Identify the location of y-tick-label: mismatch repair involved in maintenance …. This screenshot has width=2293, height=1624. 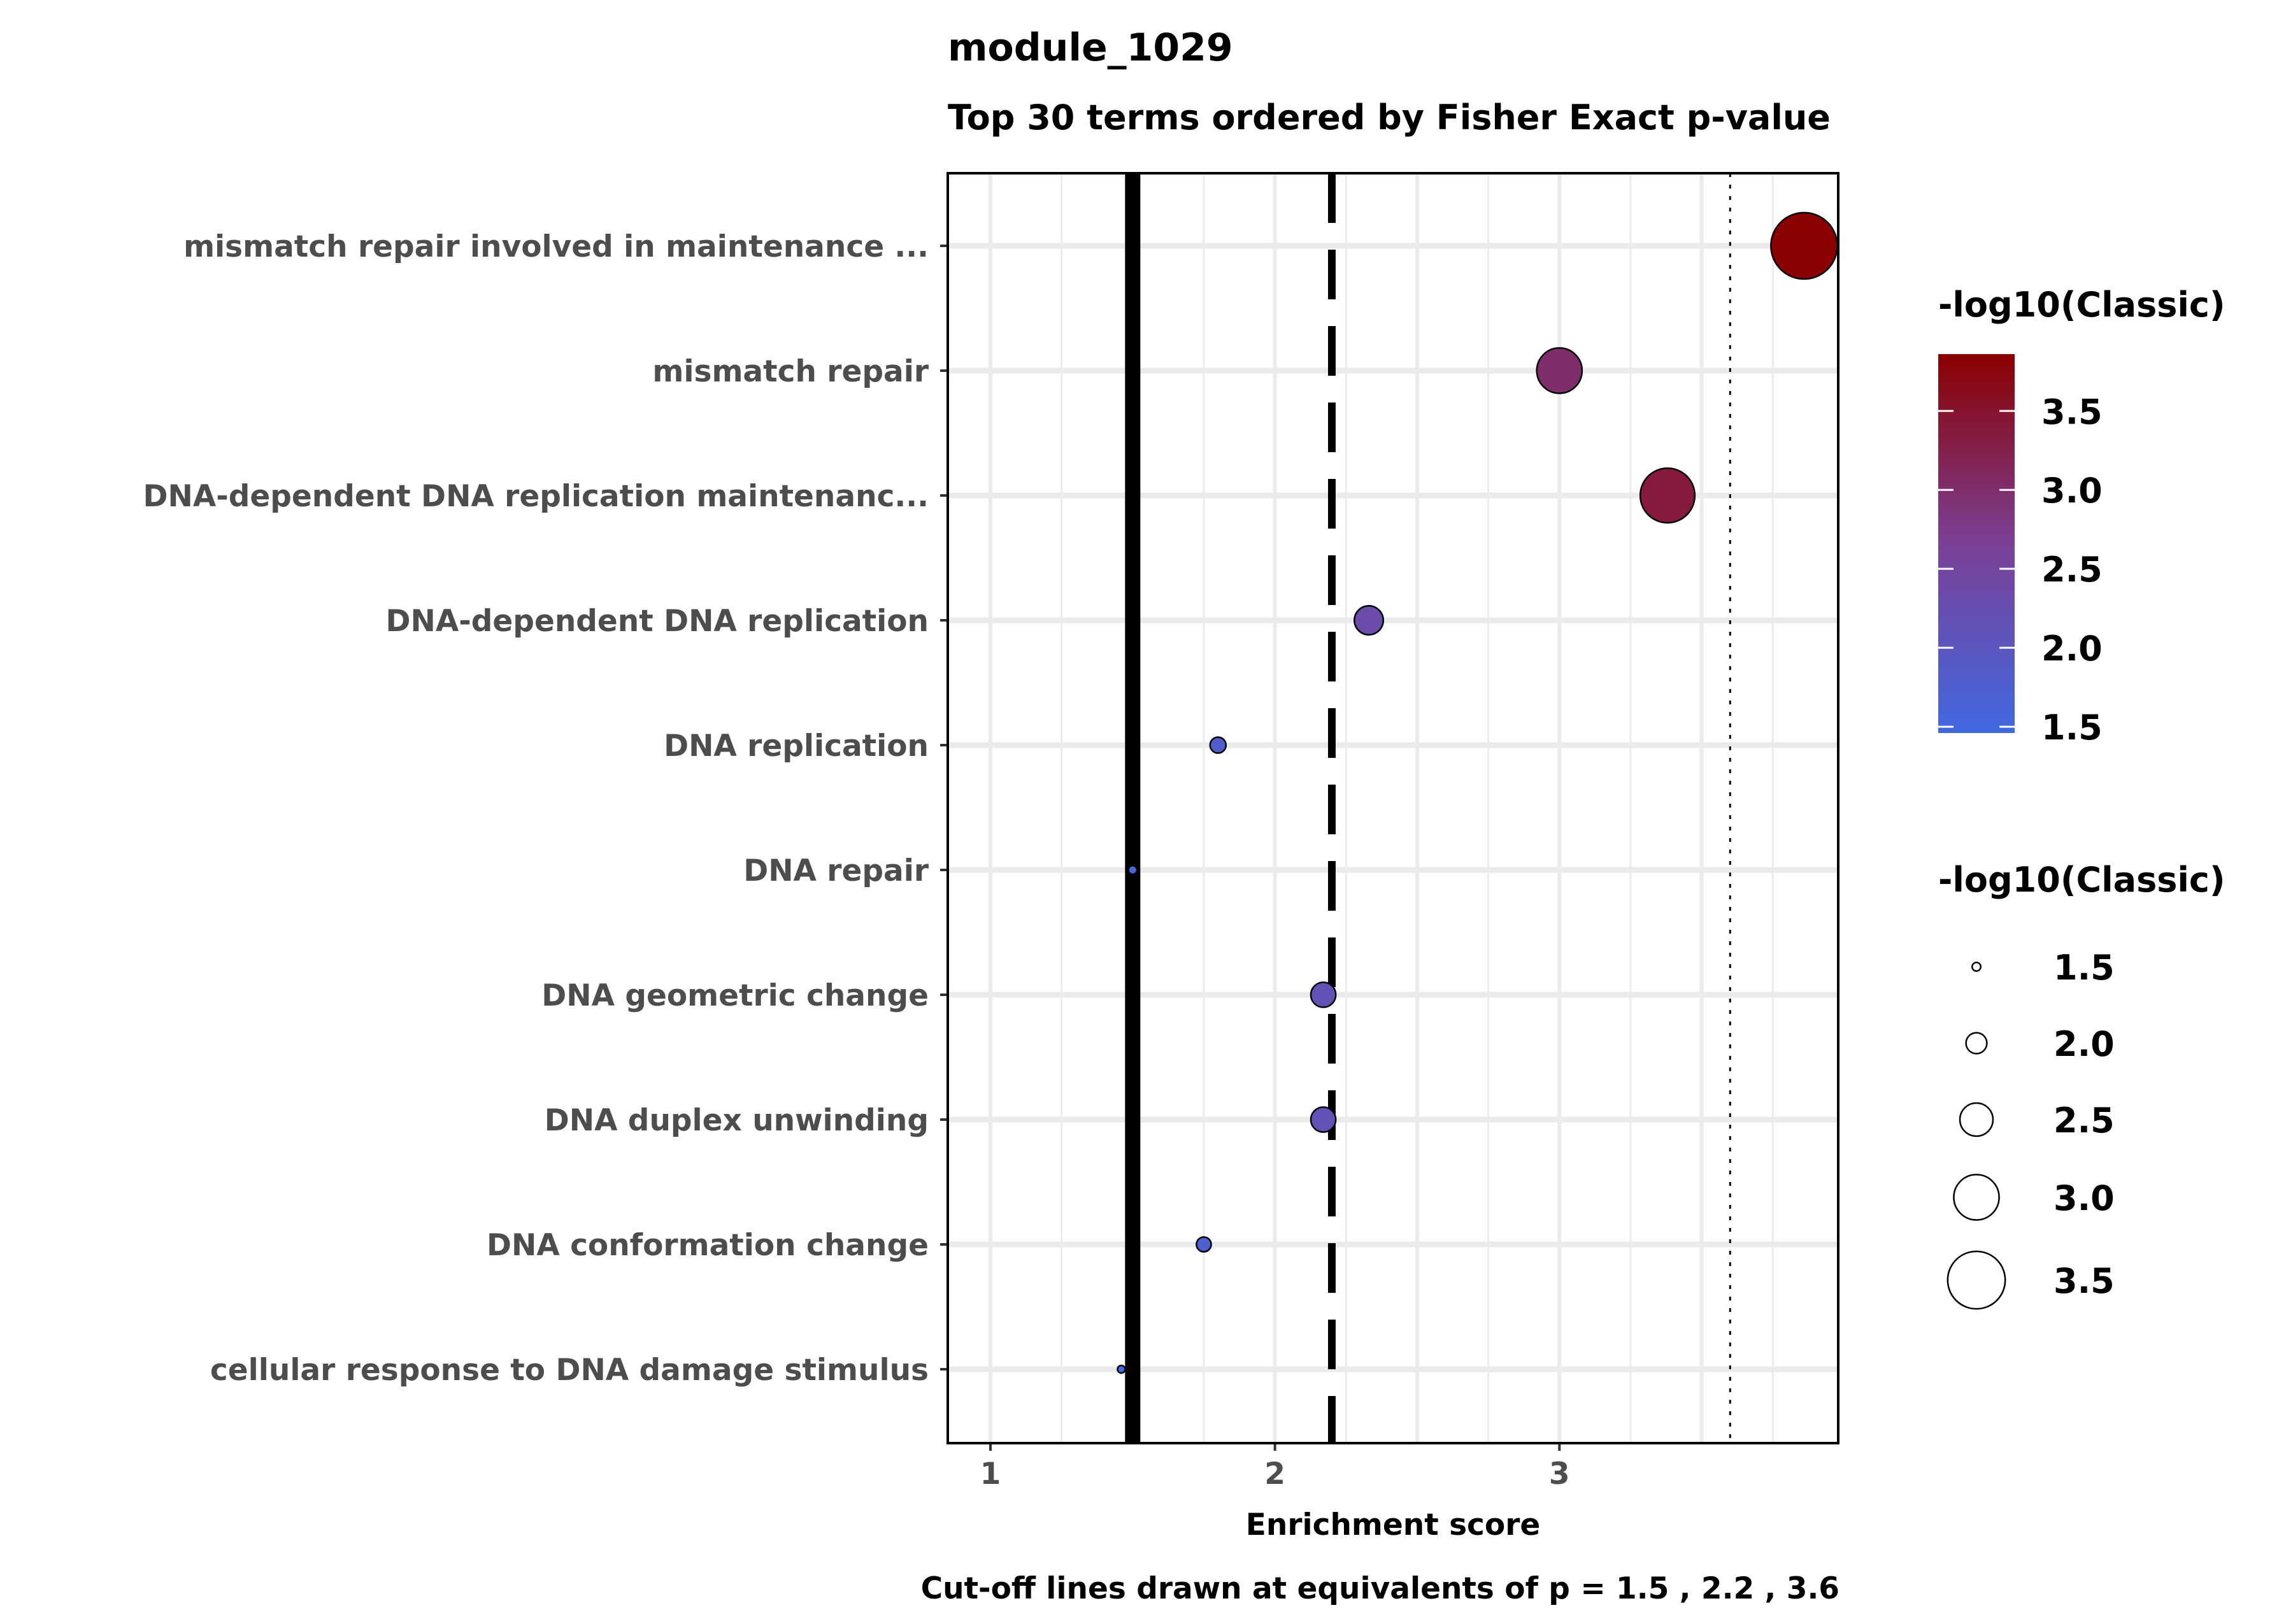
(556, 246).